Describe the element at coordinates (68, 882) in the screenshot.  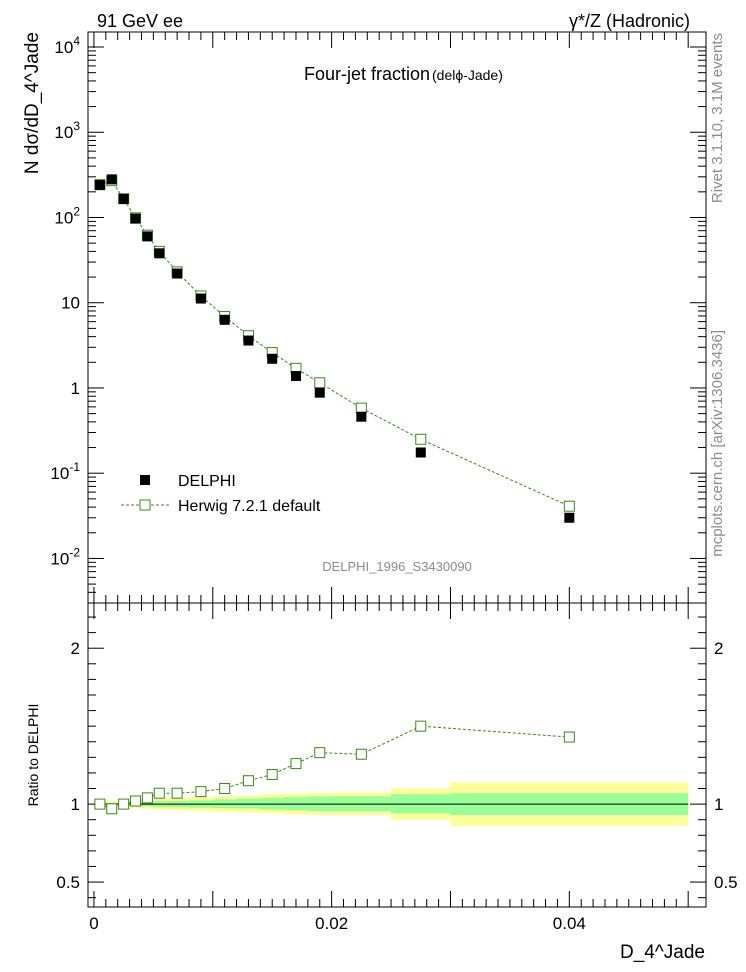
I see `ratio-y-tick-label: 0.5` at that location.